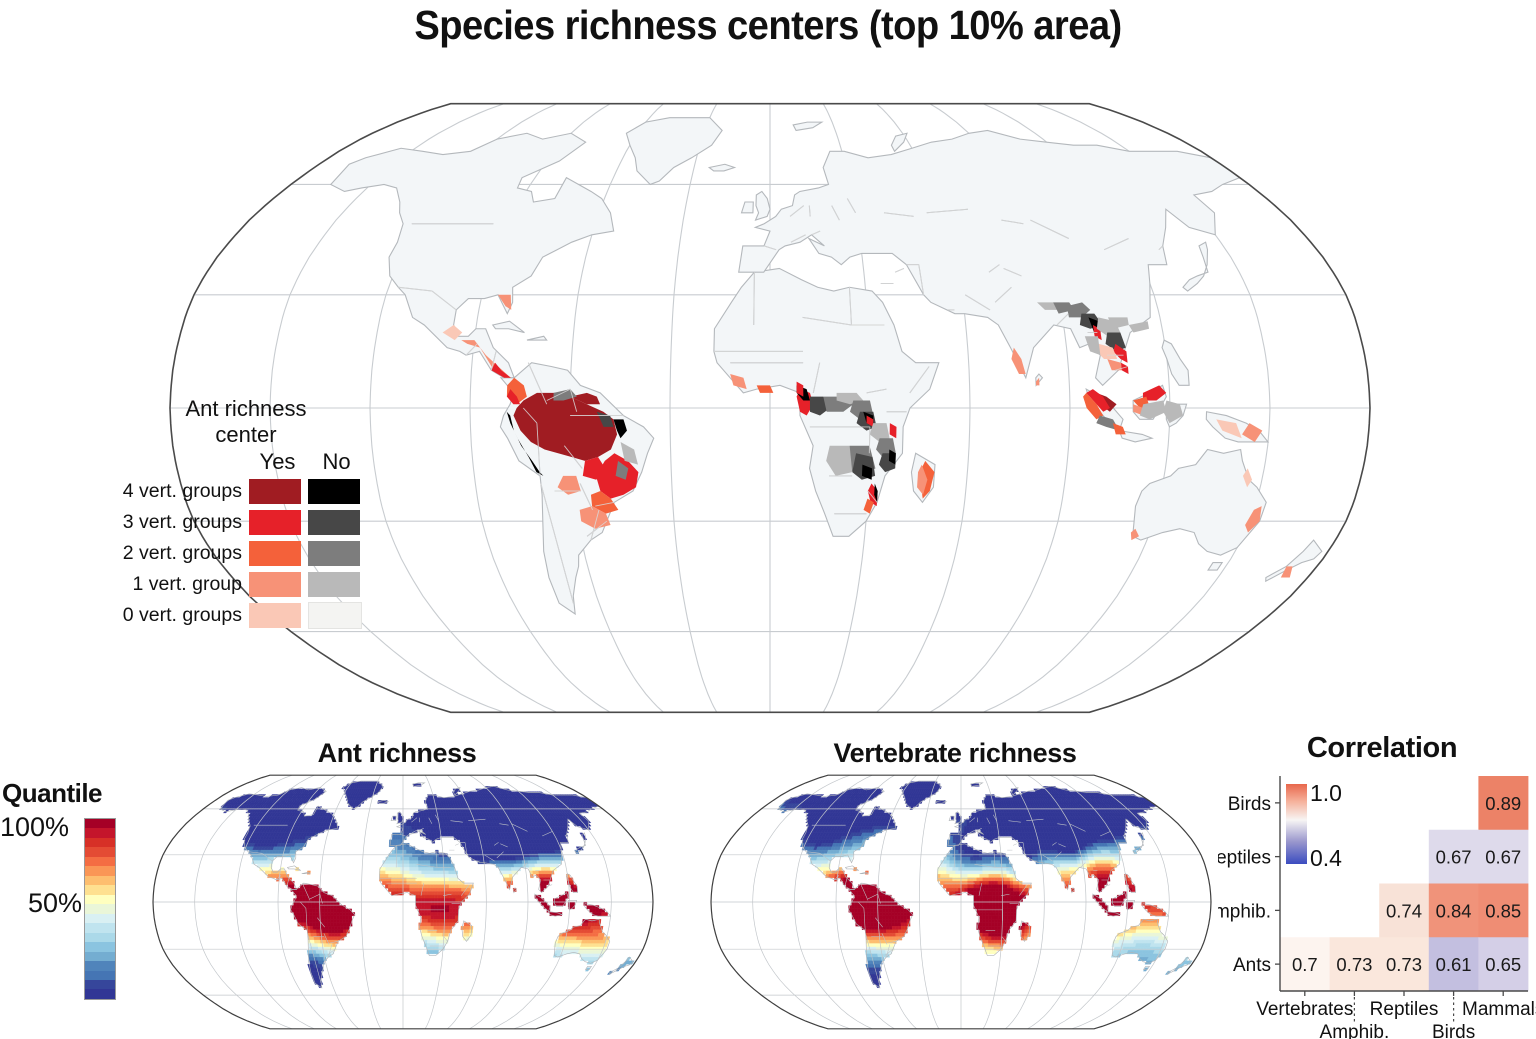 The width and height of the screenshot is (1536, 1039). I want to click on landmass-japan, so click(1195, 266).